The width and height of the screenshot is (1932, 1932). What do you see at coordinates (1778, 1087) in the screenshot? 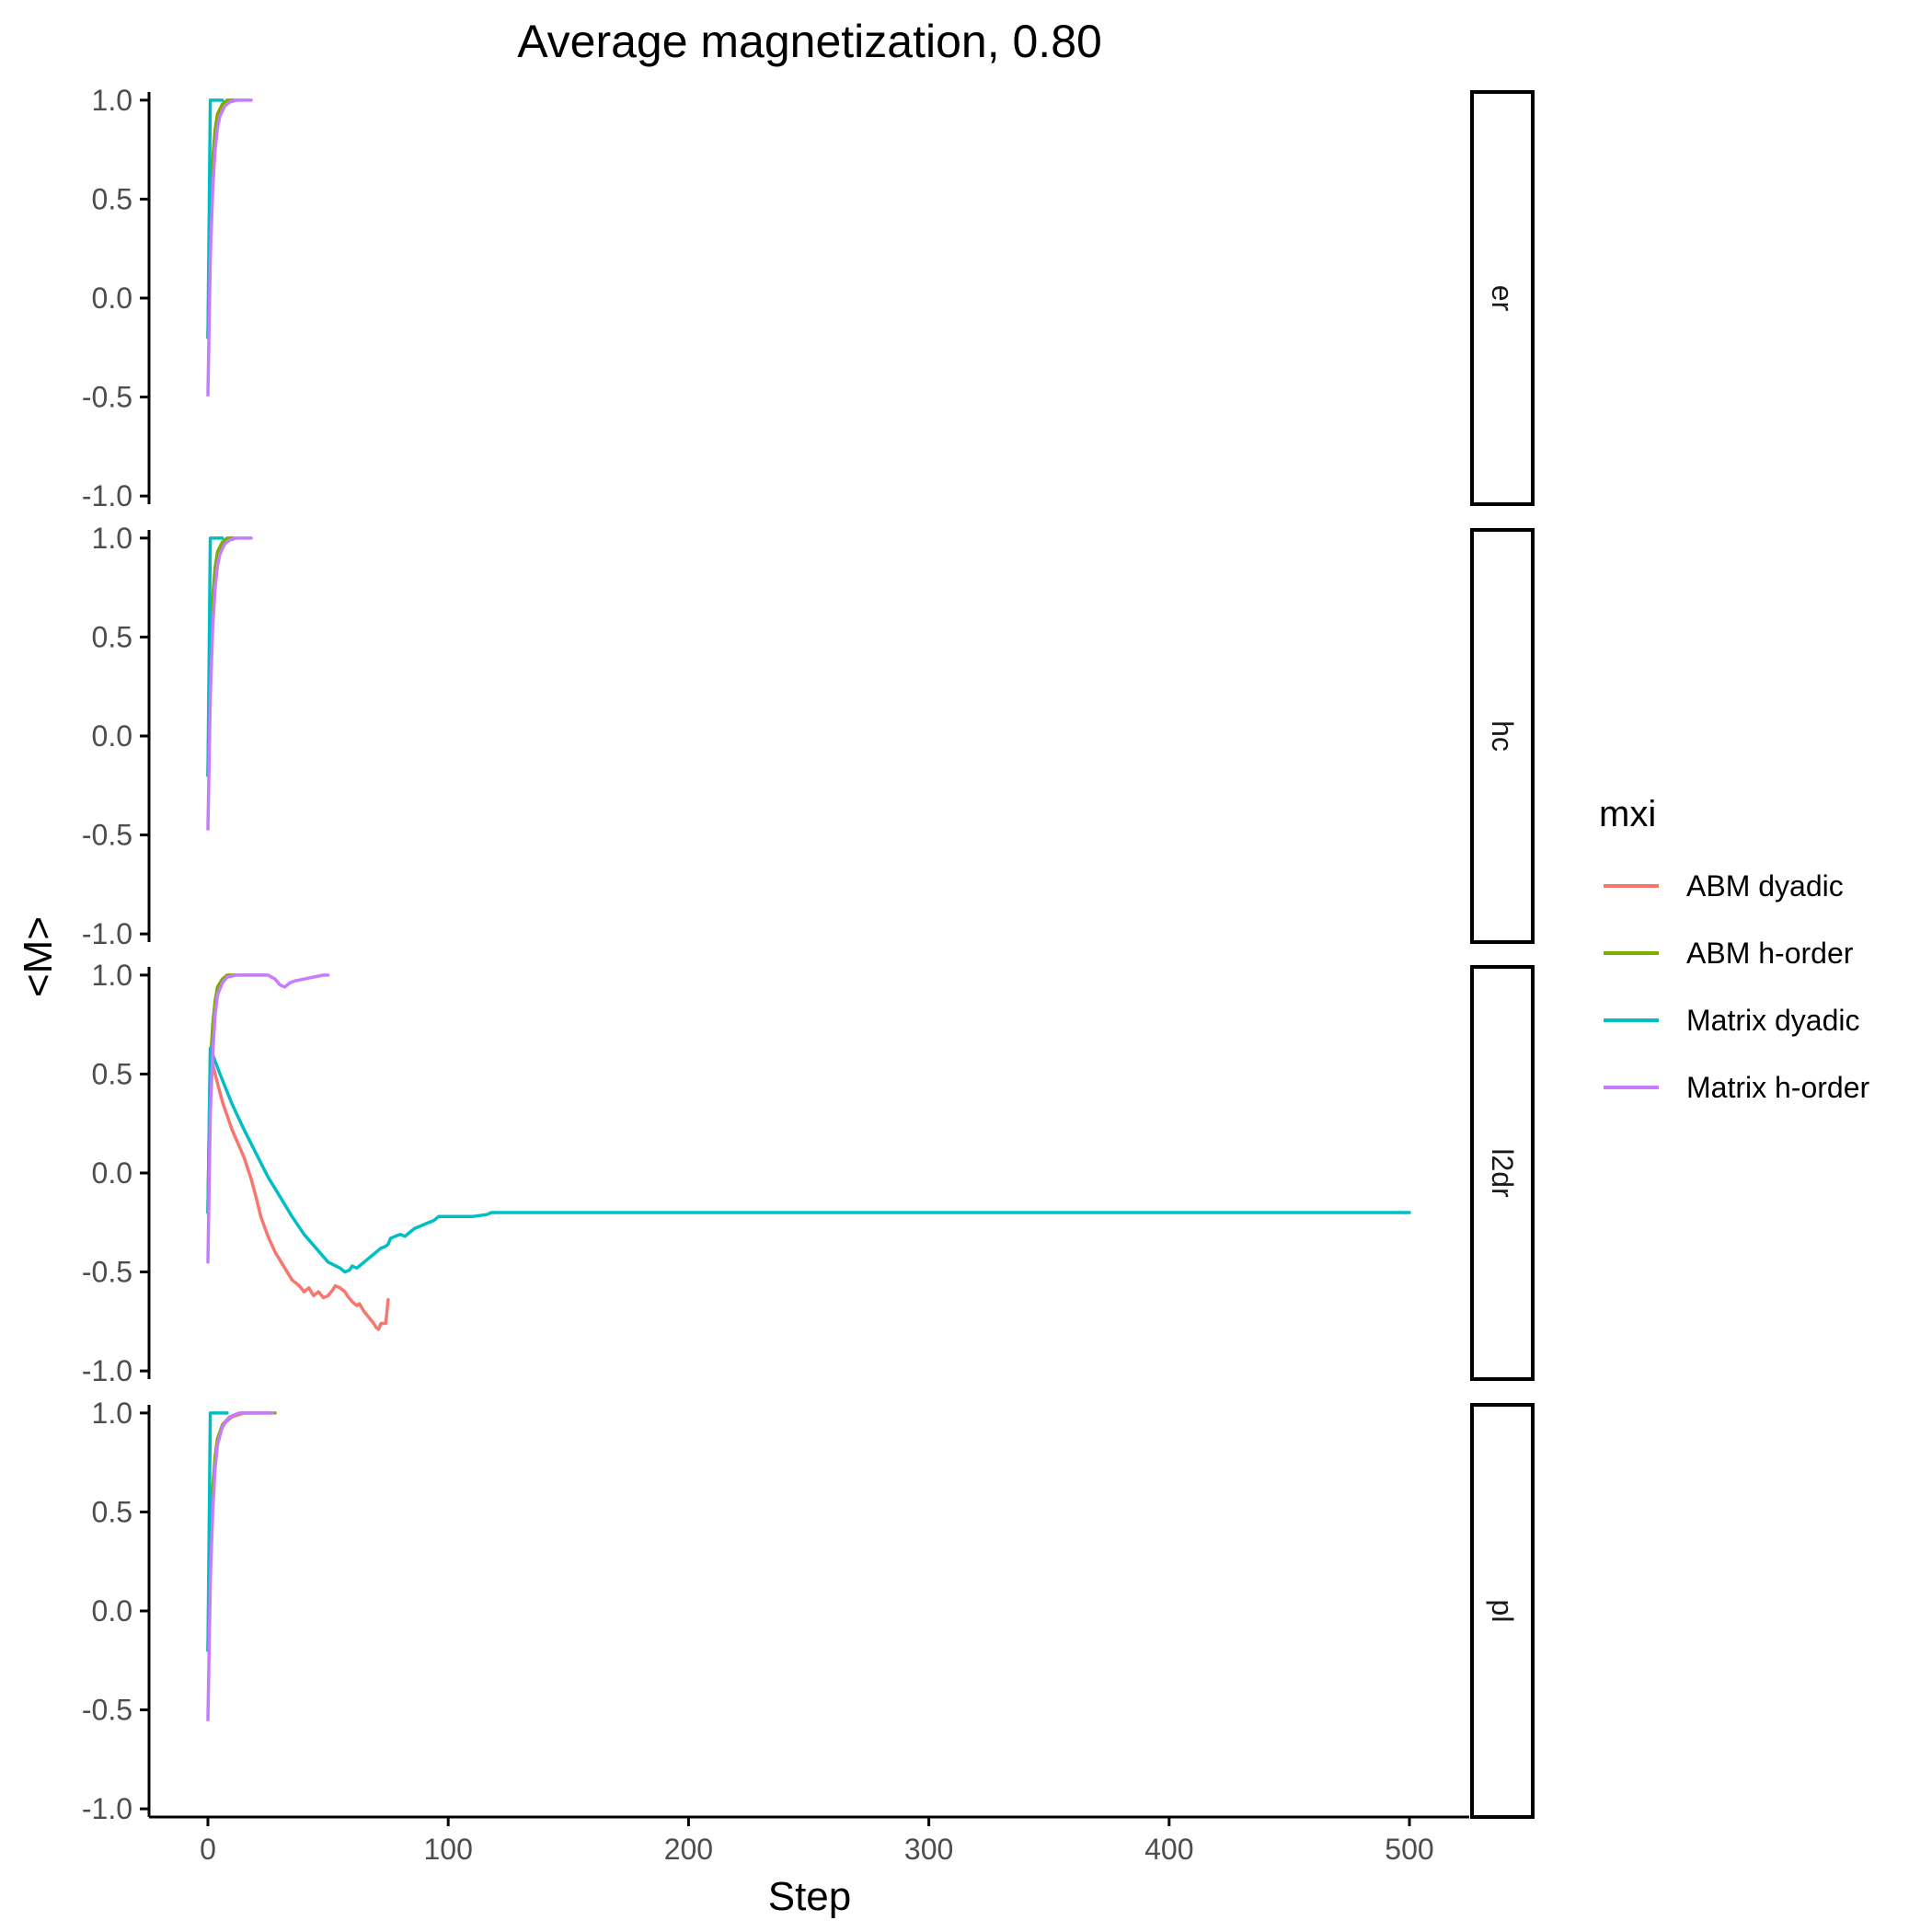
I see `legend-label: Matrix h-order` at bounding box center [1778, 1087].